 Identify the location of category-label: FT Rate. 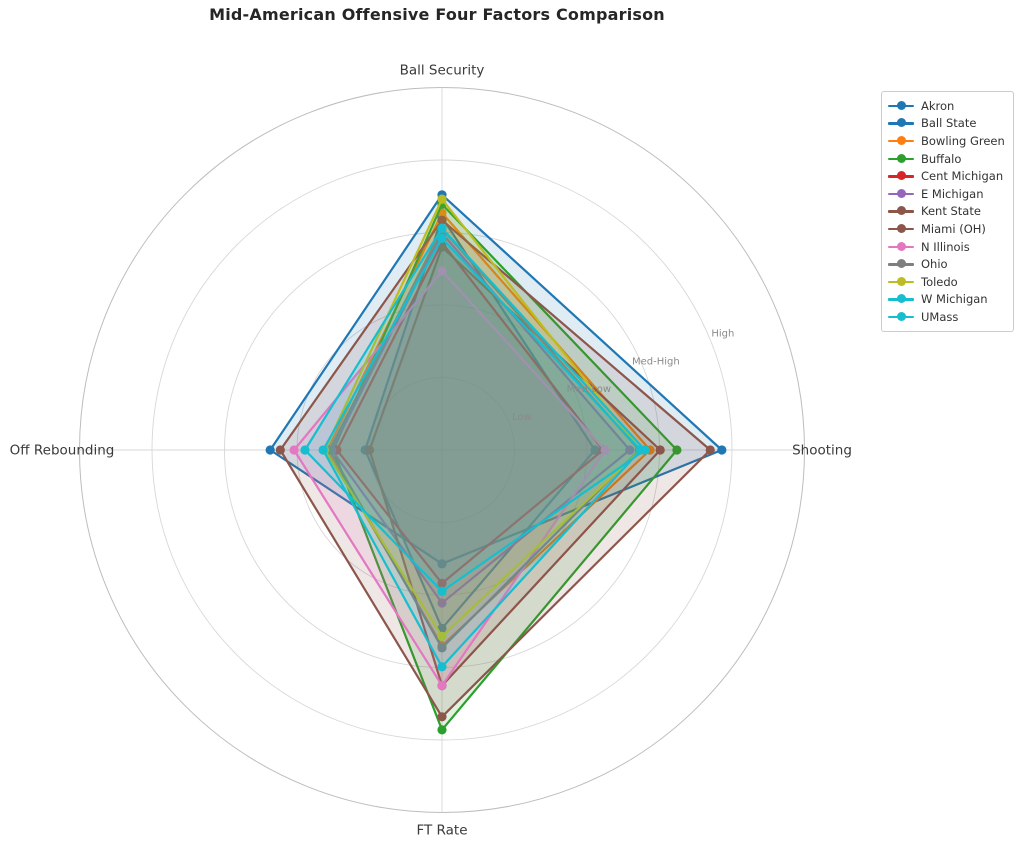
(441, 831).